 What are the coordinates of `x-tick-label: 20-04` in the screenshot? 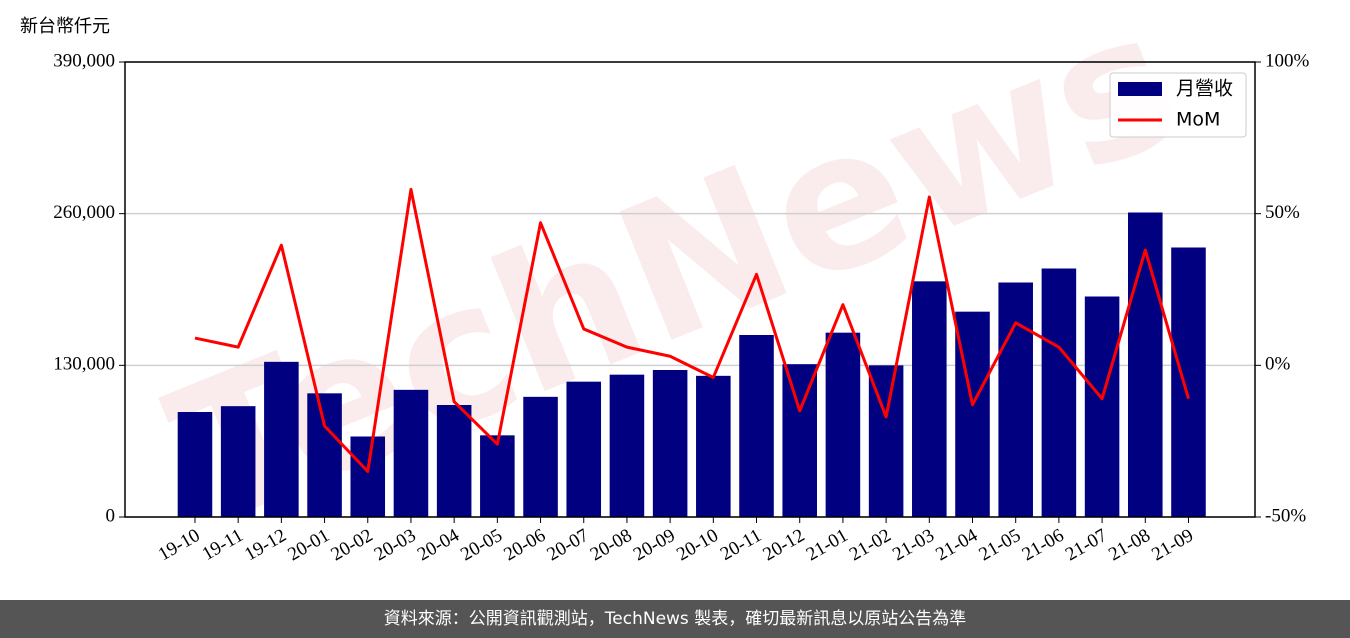 It's located at (438, 545).